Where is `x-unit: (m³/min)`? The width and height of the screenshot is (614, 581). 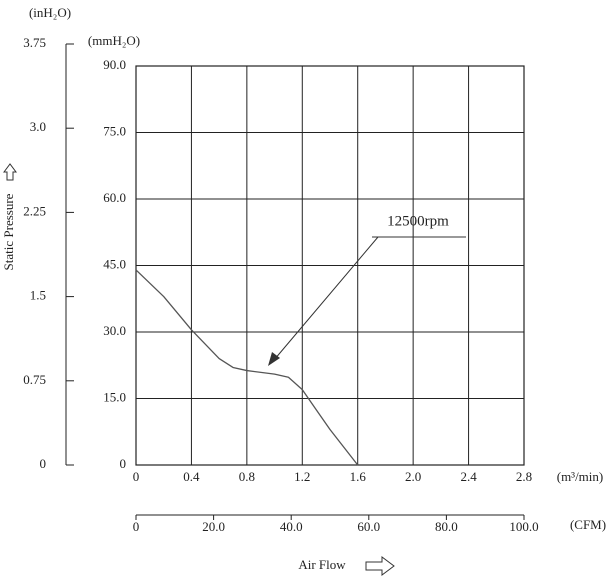 x-unit: (m³/min) is located at coordinates (580, 476).